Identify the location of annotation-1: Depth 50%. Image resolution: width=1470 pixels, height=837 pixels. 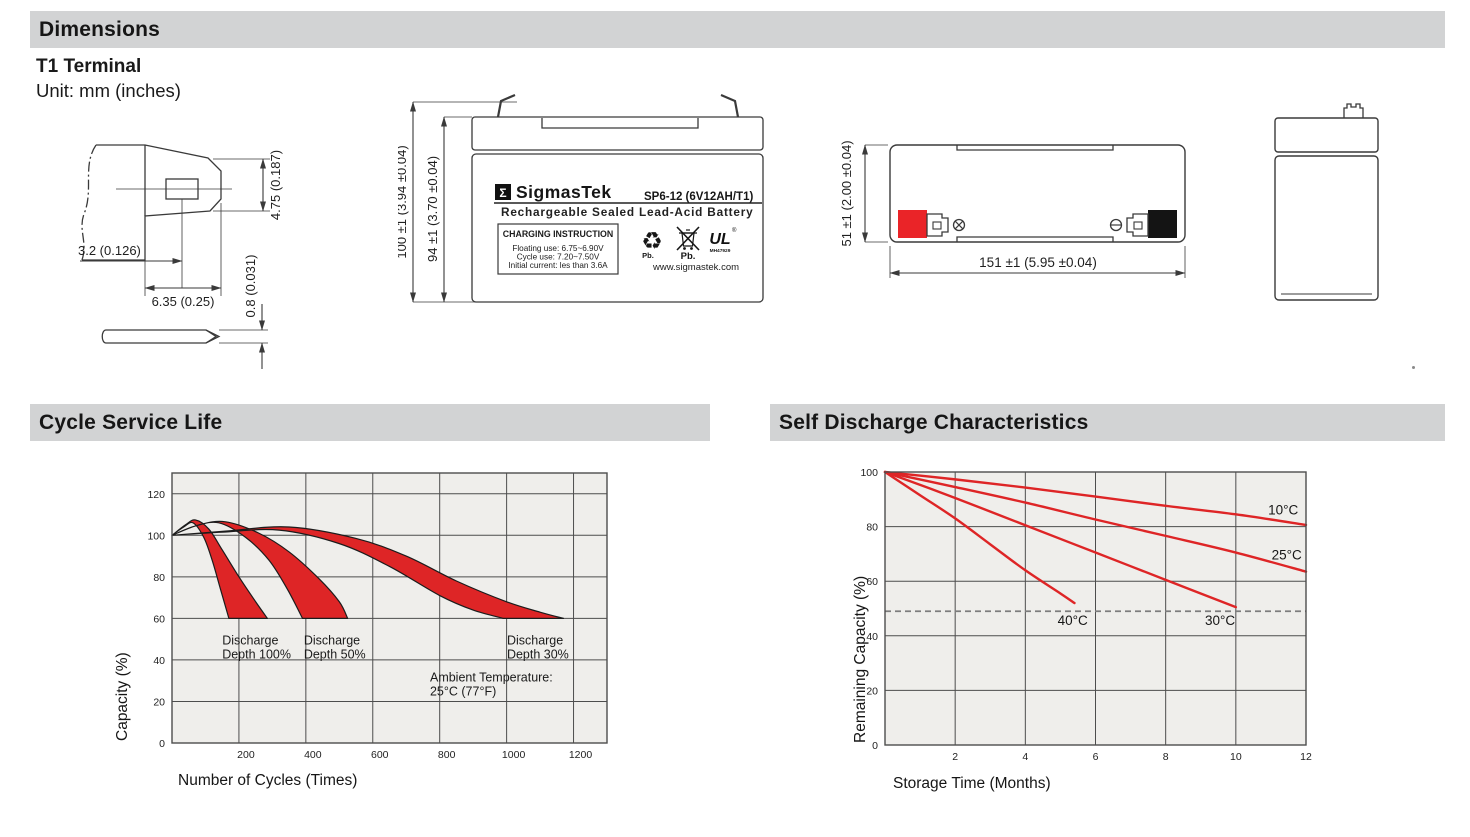
(335, 654).